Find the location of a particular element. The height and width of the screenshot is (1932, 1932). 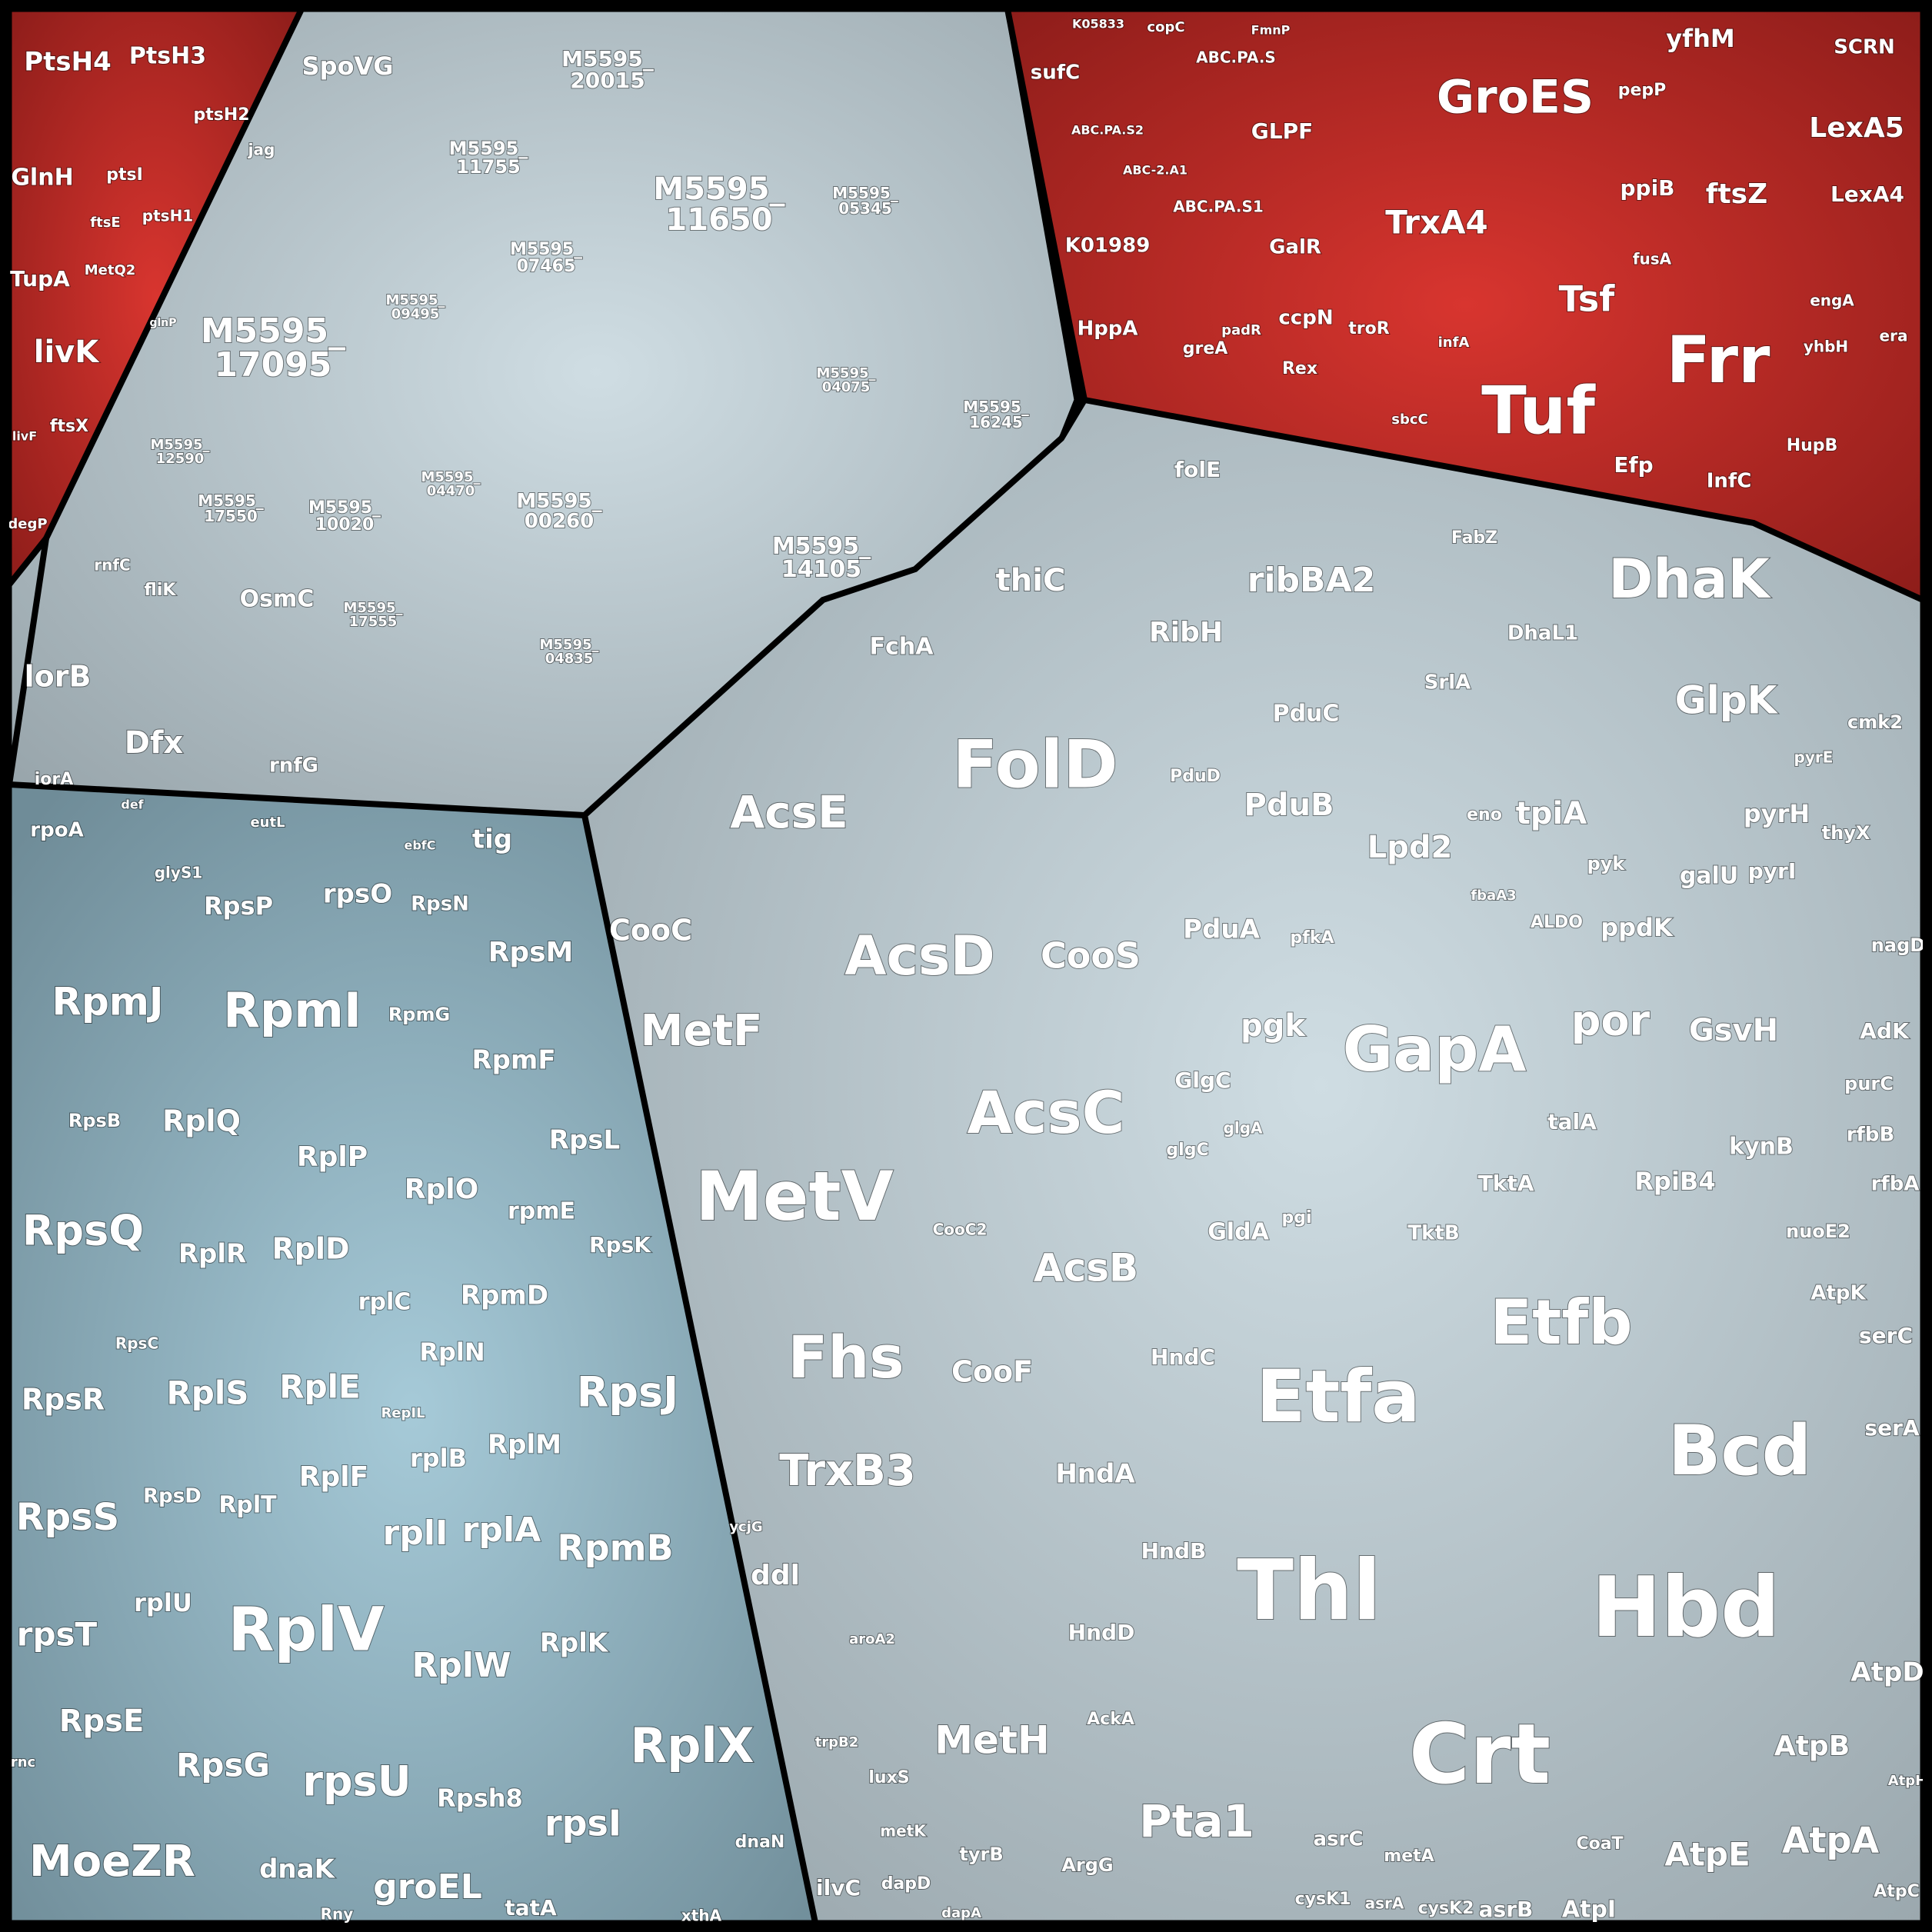

protein-label: ribBA2 is located at coordinates (1311, 580).